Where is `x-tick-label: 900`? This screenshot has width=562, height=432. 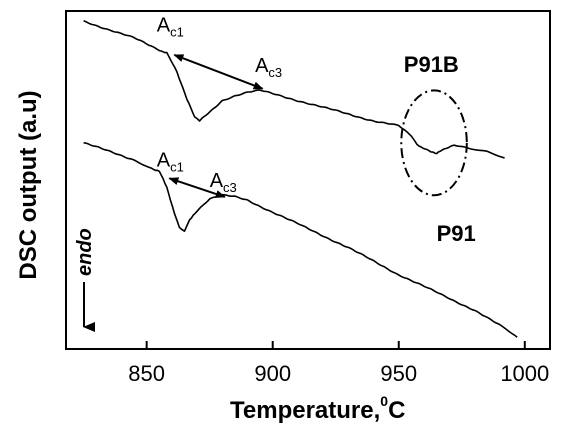
x-tick-label: 900 is located at coordinates (272, 373).